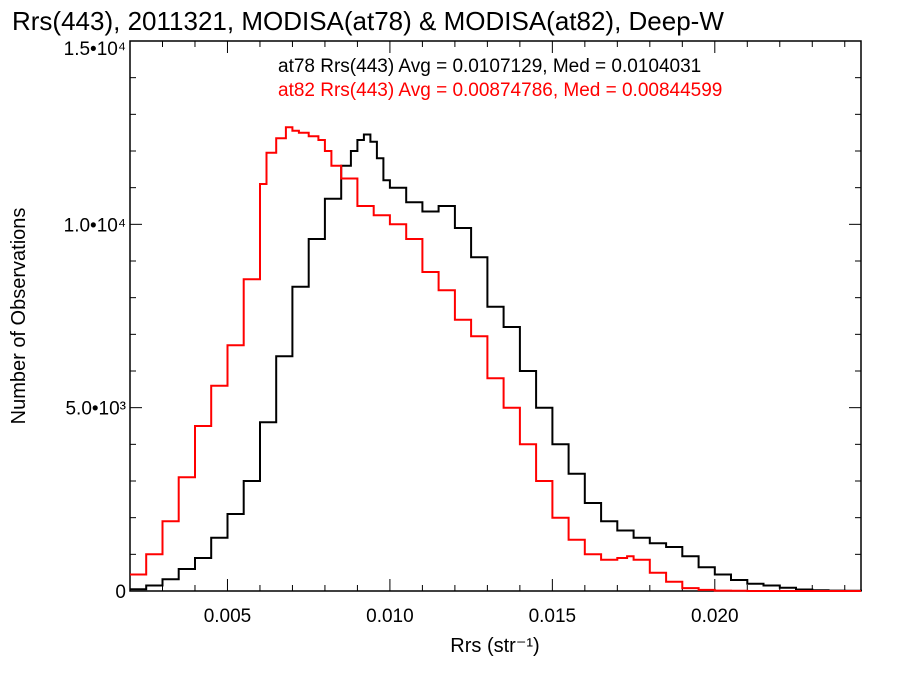 This screenshot has width=900, height=675. I want to click on y-tick-label: 5.0•10³, so click(95, 409).